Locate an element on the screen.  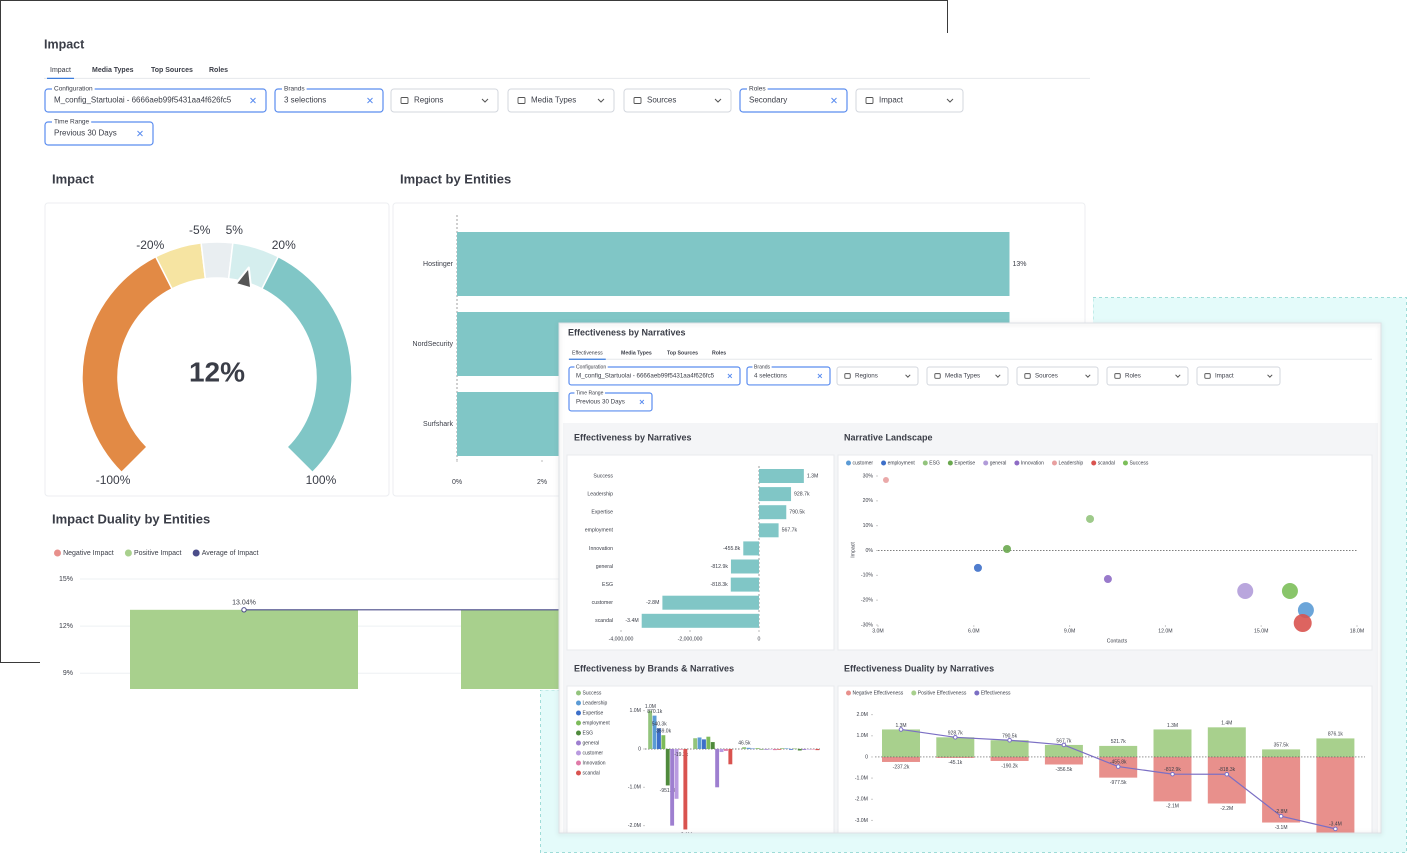
filter-value: M_config_Startuolai is located at coordinates (89, 100).